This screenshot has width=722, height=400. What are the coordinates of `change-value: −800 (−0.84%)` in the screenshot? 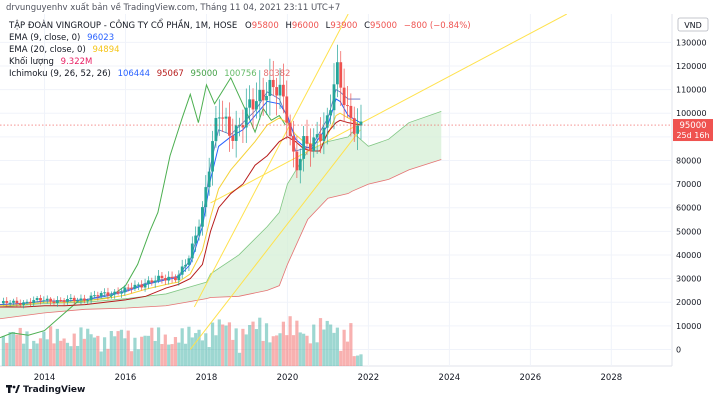 It's located at (437, 26).